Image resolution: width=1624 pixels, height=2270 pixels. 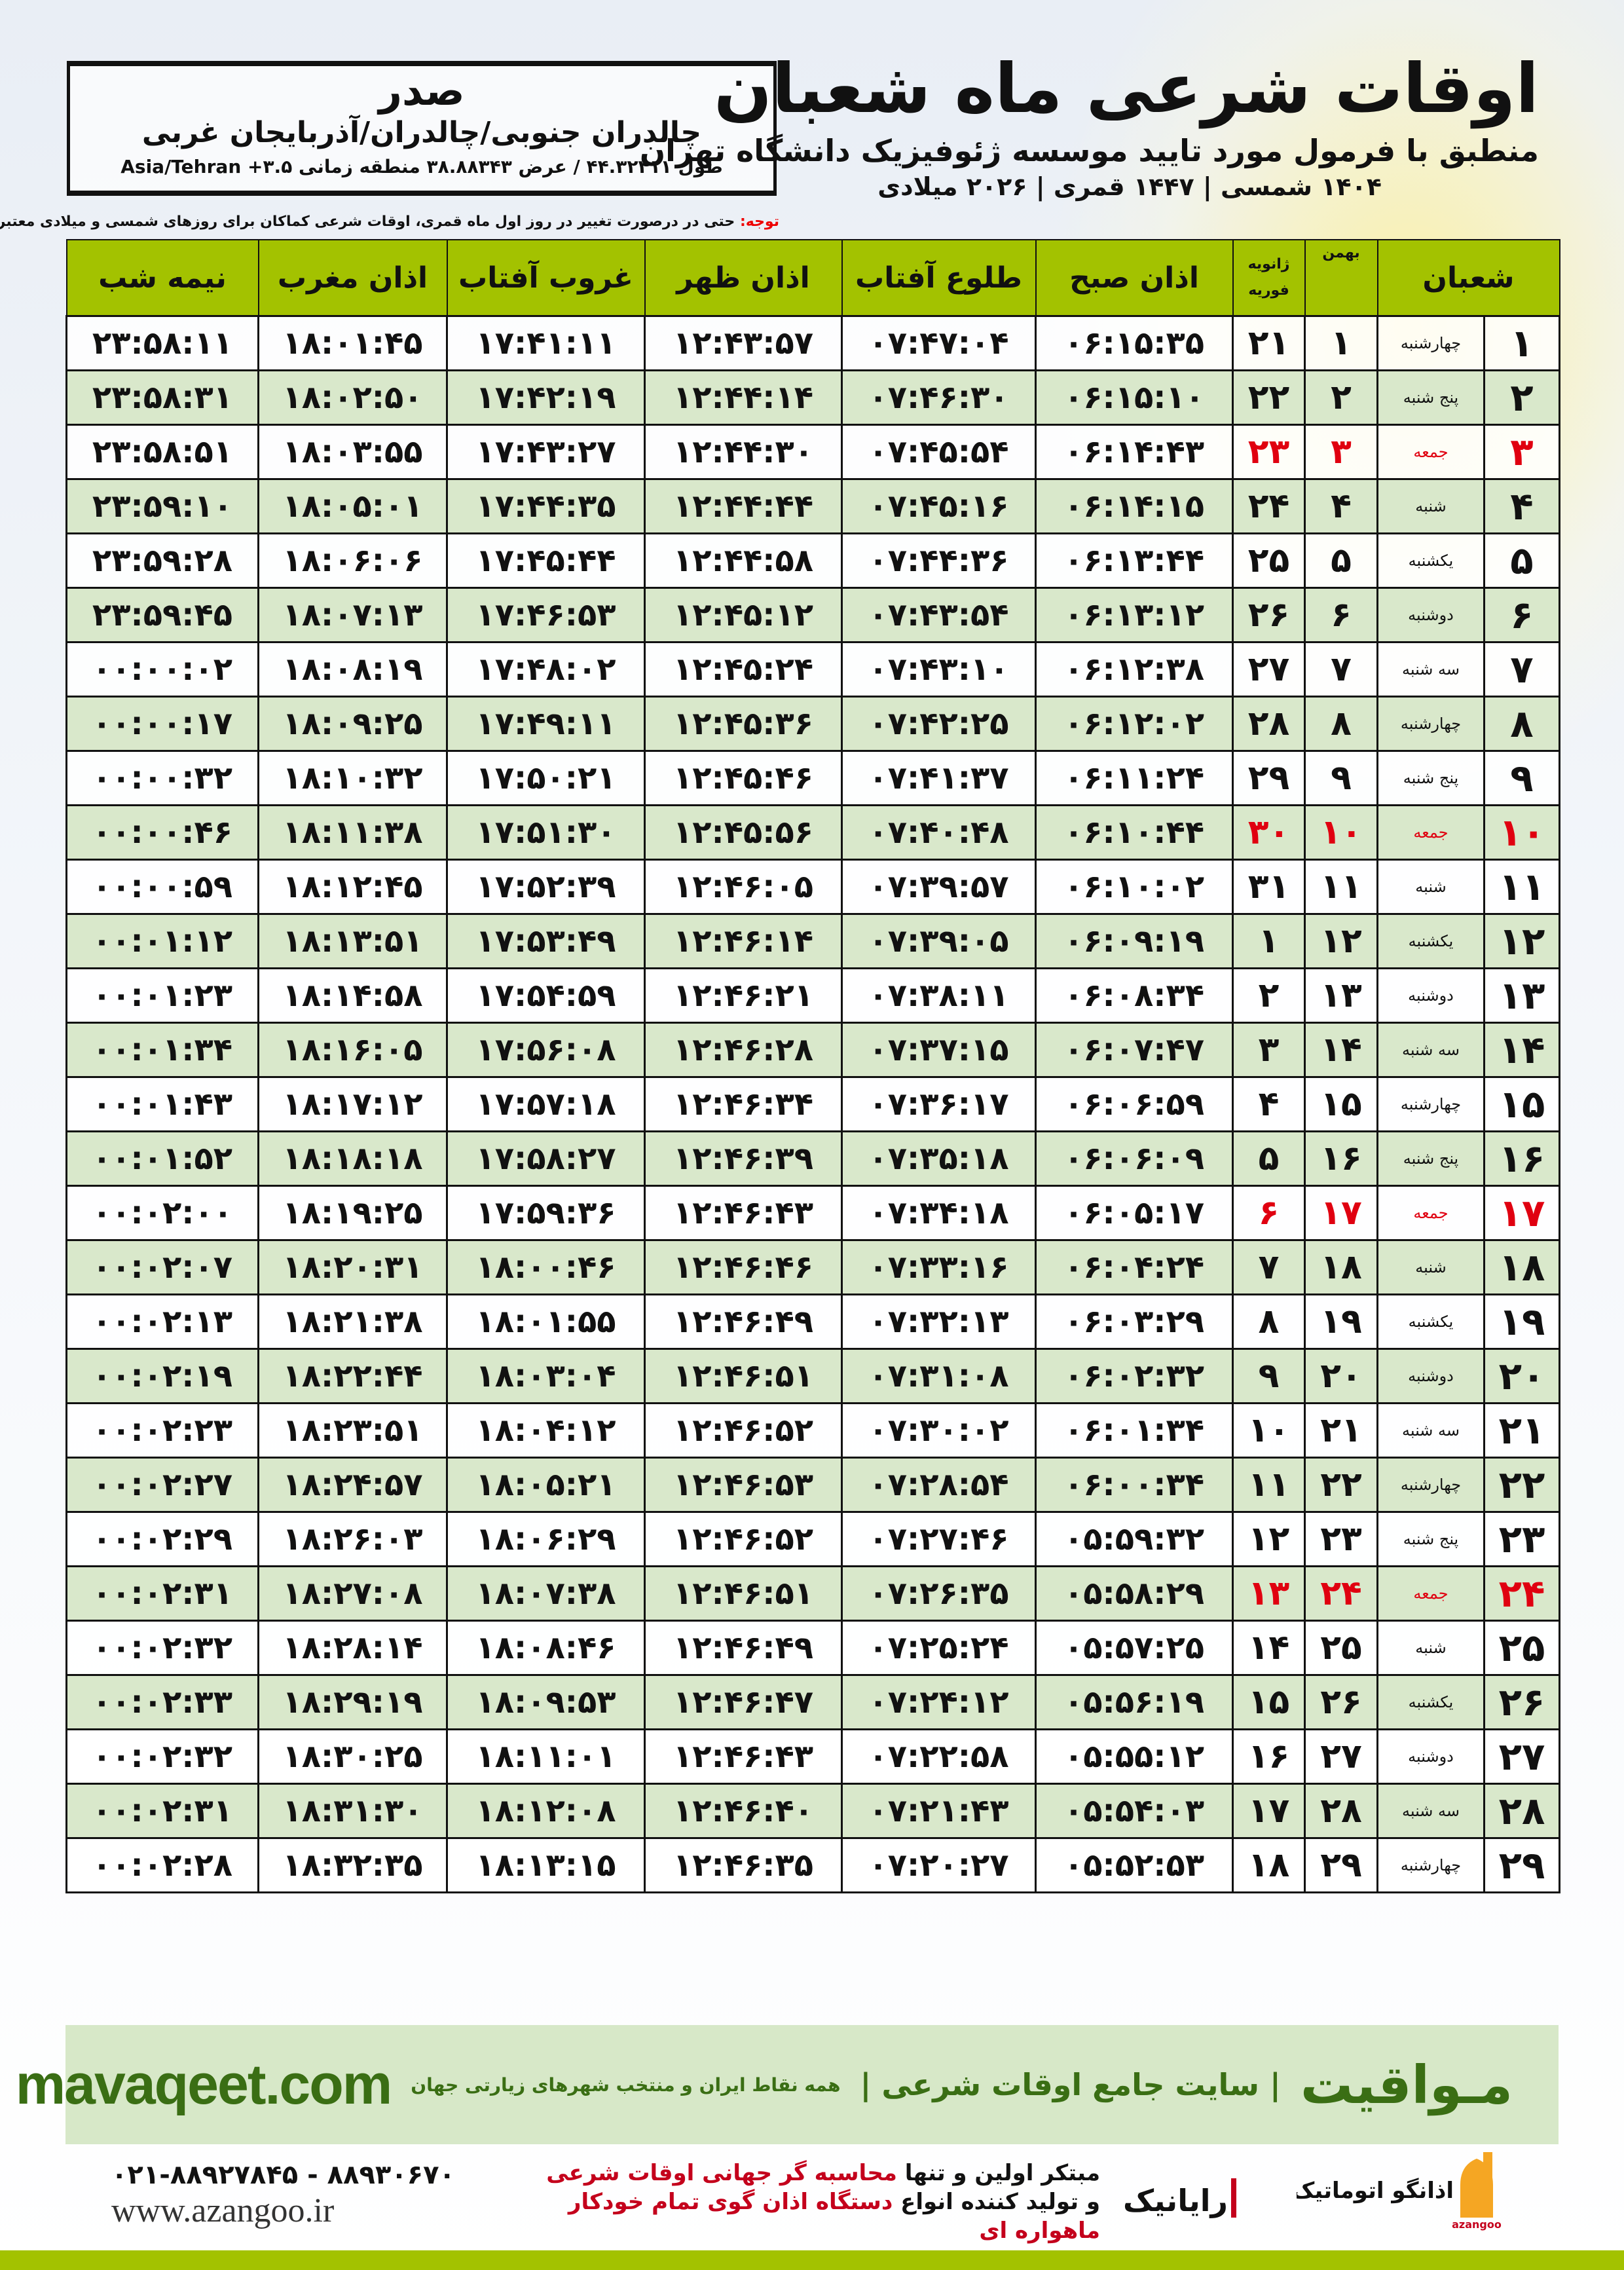 What do you see at coordinates (352, 397) in the screenshot?
I see `maghrib-time: ۱۸:۰۲:۵۰` at bounding box center [352, 397].